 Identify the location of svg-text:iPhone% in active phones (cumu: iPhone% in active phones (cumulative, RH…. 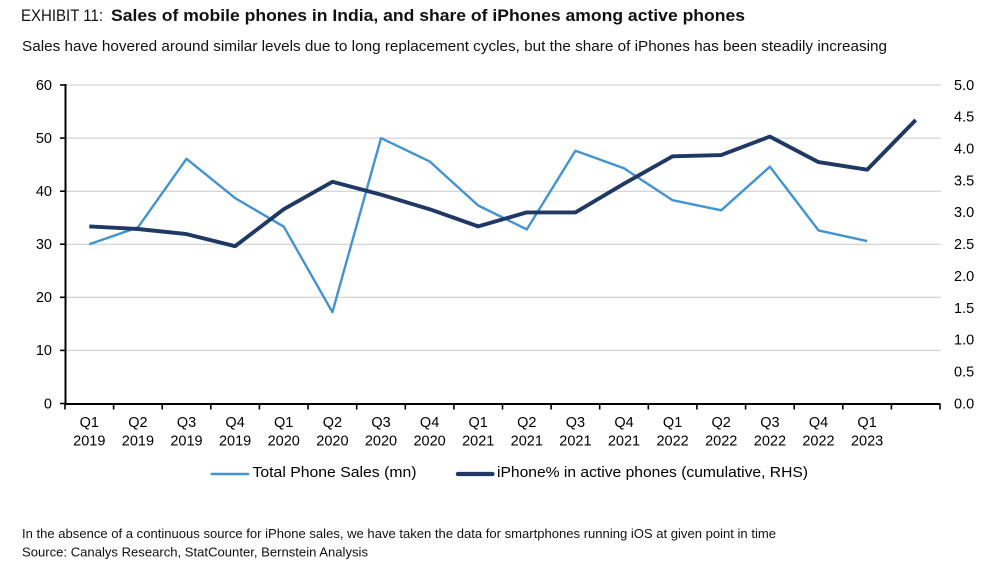
(652, 472).